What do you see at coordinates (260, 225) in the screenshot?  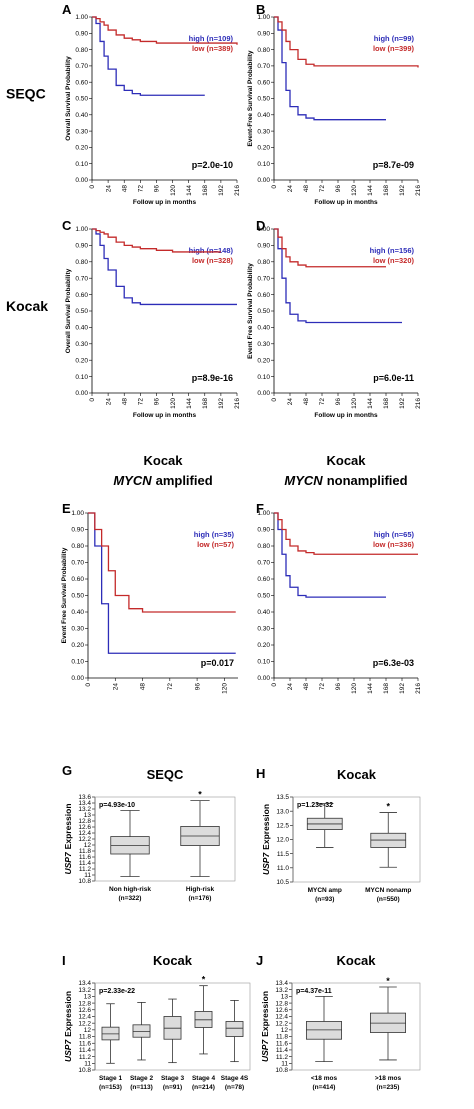 I see `panel-letter: D` at bounding box center [260, 225].